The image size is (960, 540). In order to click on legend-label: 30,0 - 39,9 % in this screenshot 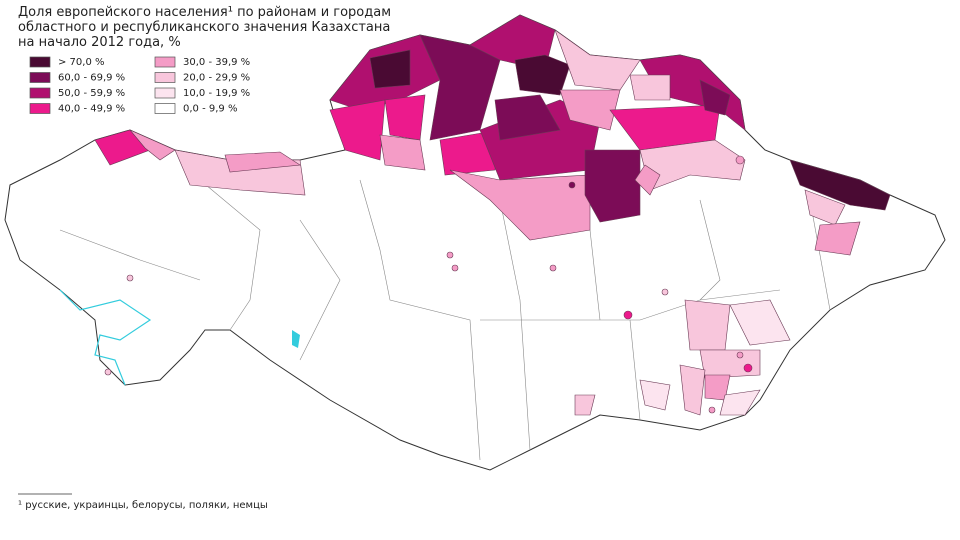, I will do `click(216, 62)`.